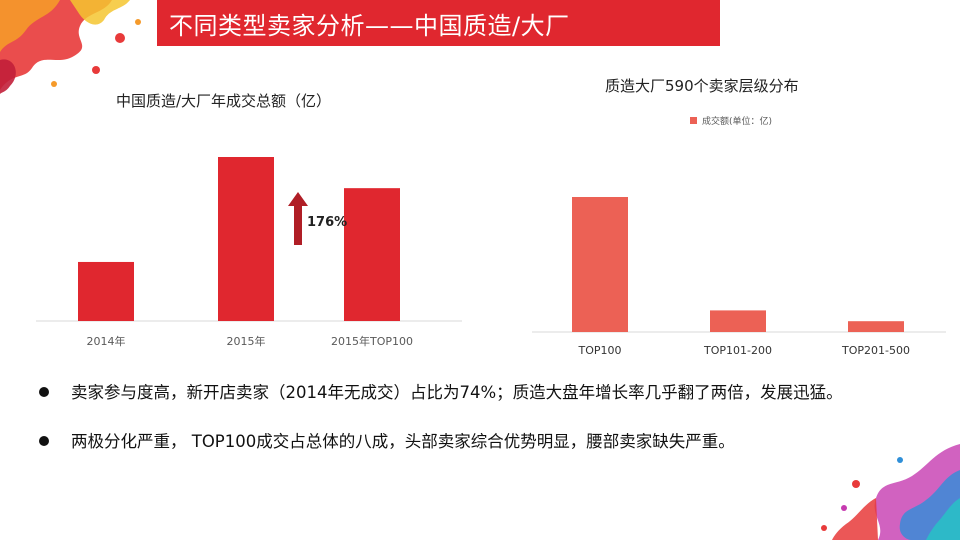 The width and height of the screenshot is (960, 540). I want to click on growth-arrow-icon, so click(298, 218).